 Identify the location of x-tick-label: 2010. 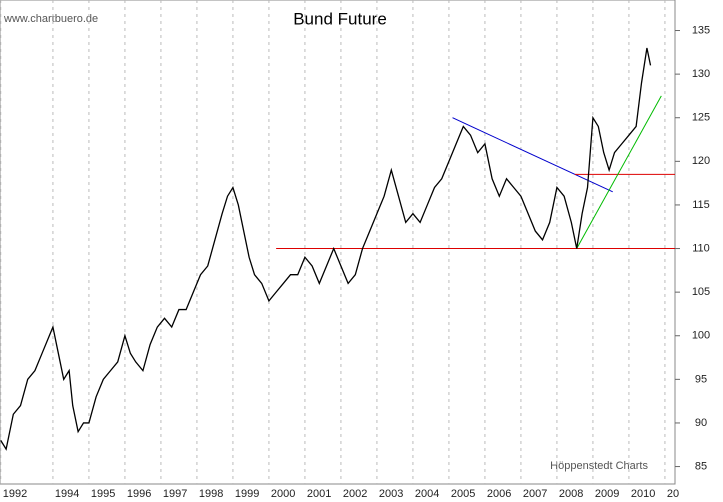
(643, 494).